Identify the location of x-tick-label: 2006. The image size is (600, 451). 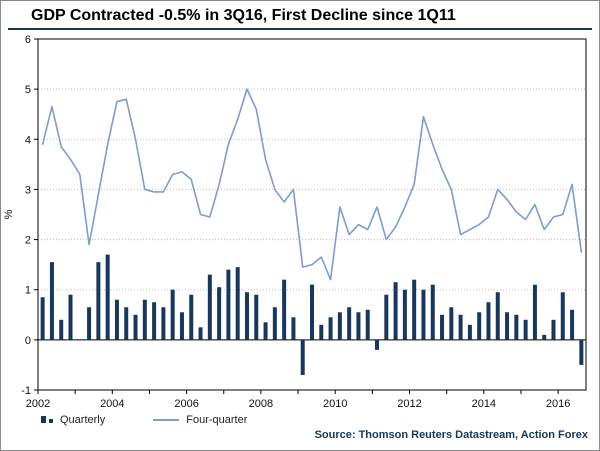
(186, 404).